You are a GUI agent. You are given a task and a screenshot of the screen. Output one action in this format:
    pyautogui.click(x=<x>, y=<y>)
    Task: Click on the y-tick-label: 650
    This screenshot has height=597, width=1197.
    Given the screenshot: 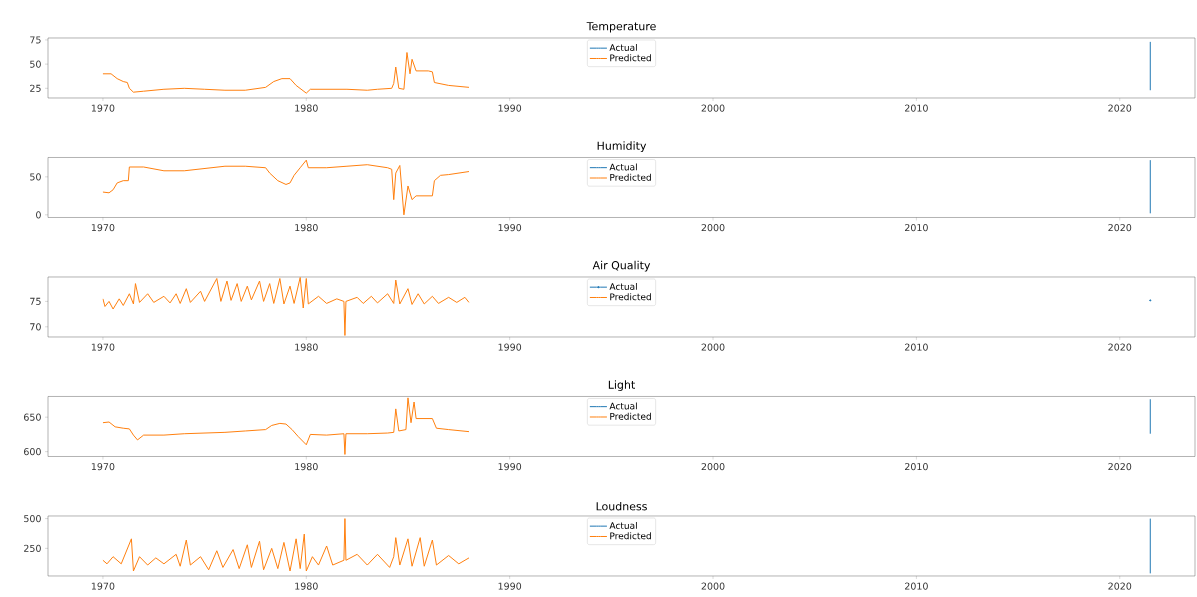 What is the action you would take?
    pyautogui.click(x=32, y=417)
    